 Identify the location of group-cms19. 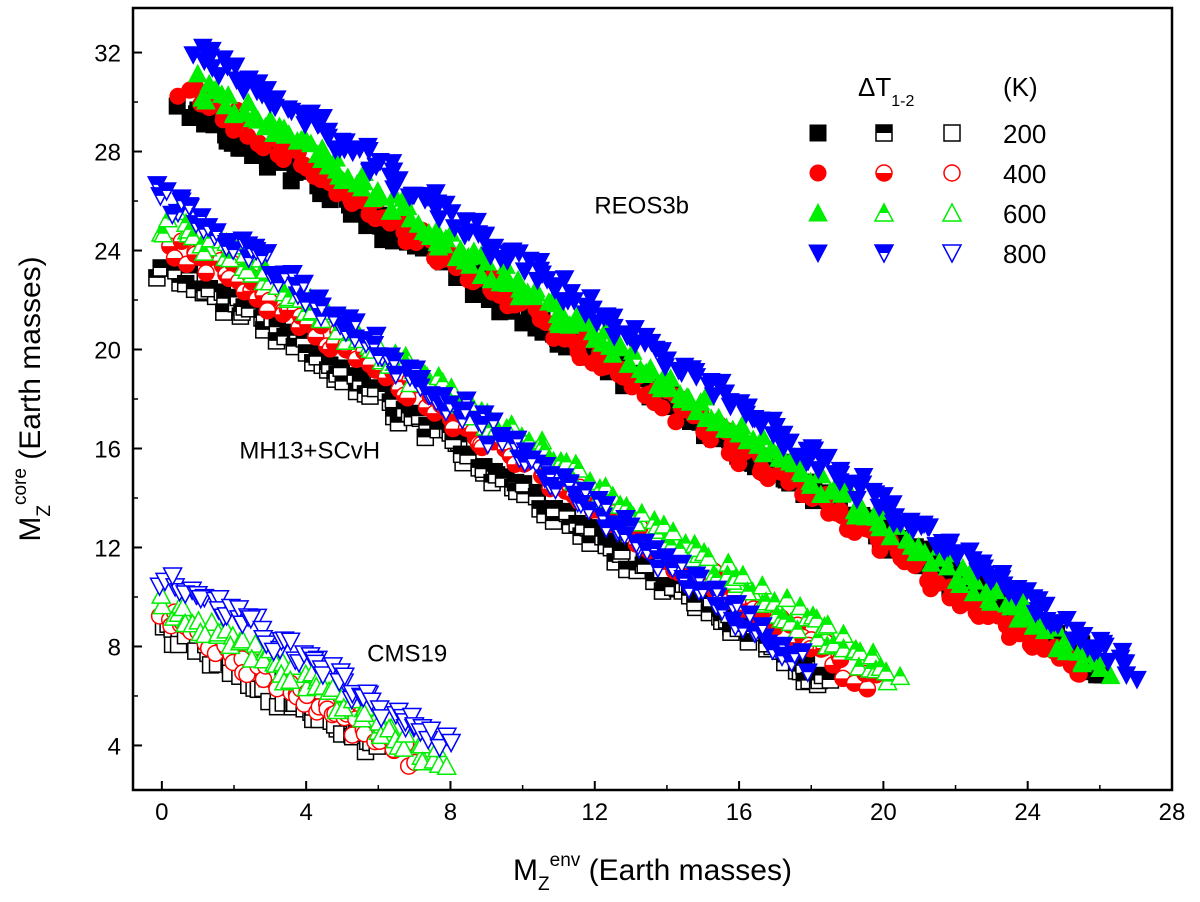
(305, 671).